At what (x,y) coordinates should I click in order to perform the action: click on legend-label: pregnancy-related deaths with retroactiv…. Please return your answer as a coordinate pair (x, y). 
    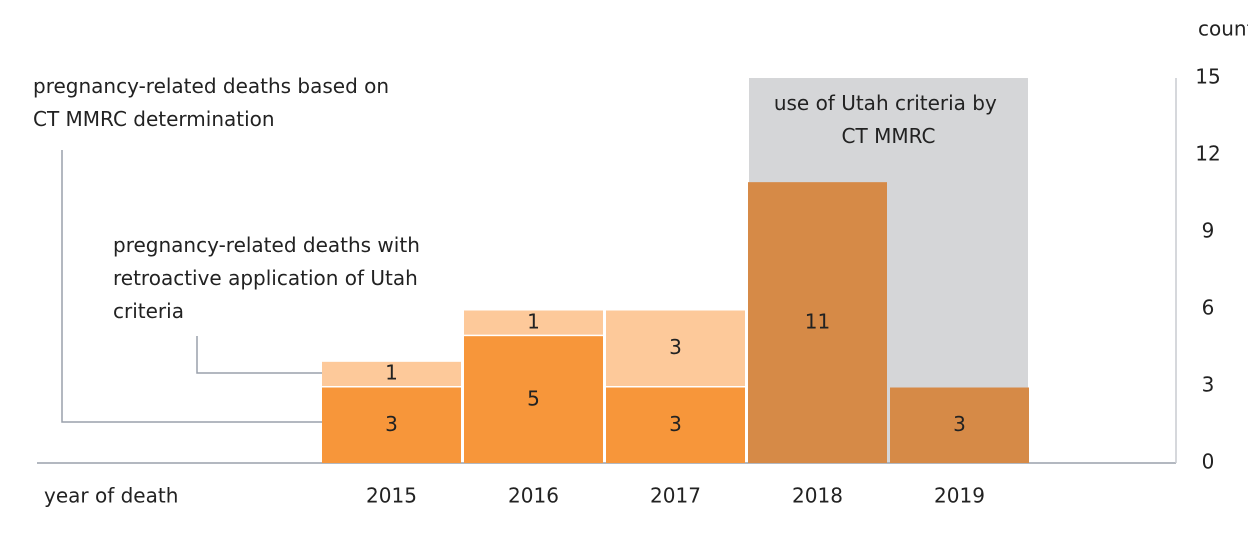
    Looking at the image, I should click on (269, 278).